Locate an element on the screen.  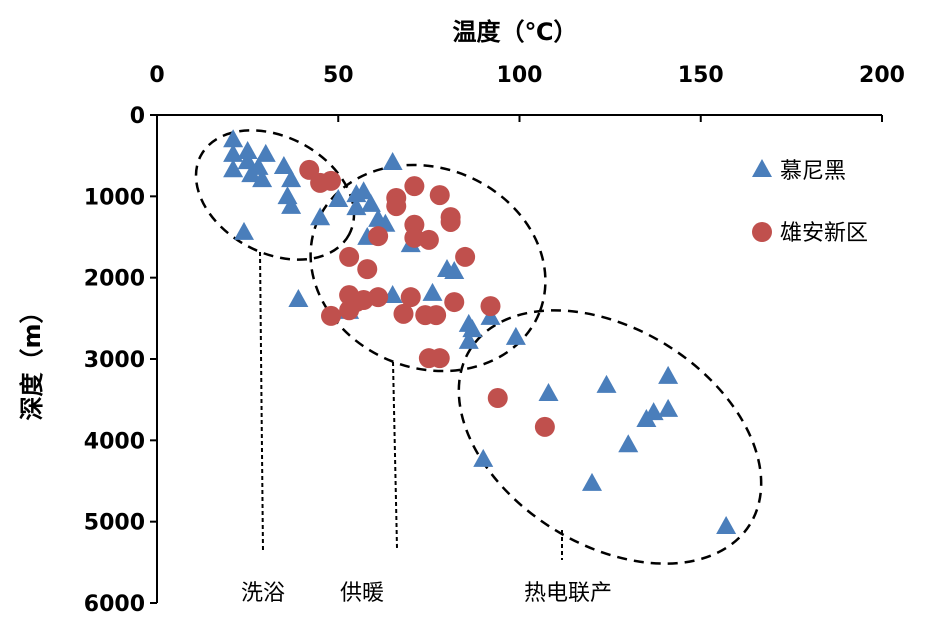
x-axis-title: 温度（℃） is located at coordinates (514, 32).